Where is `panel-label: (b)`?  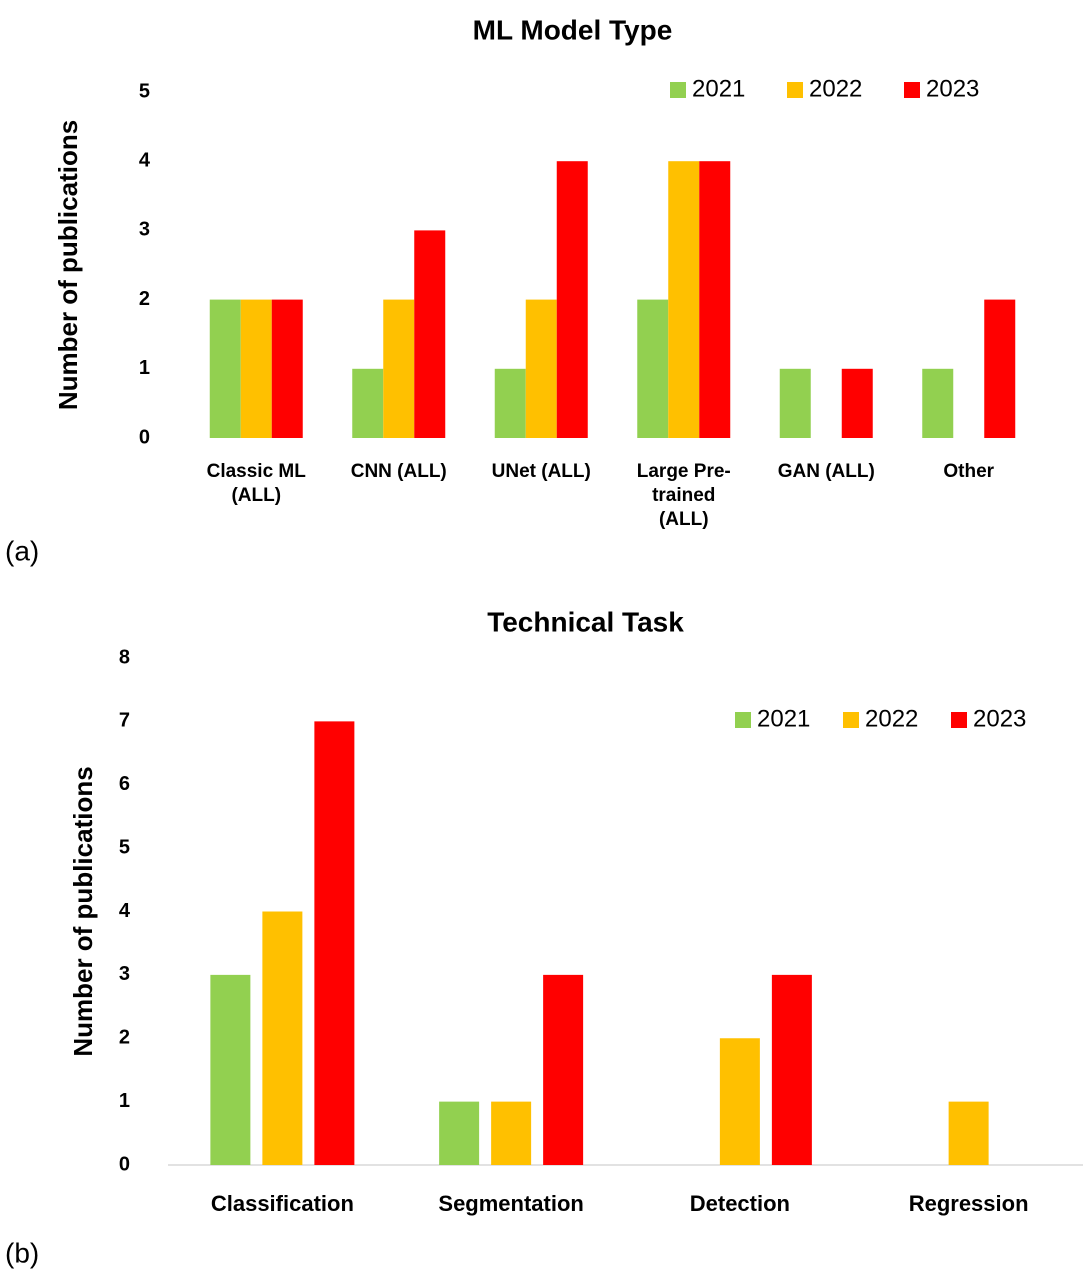 panel-label: (b) is located at coordinates (22, 1252).